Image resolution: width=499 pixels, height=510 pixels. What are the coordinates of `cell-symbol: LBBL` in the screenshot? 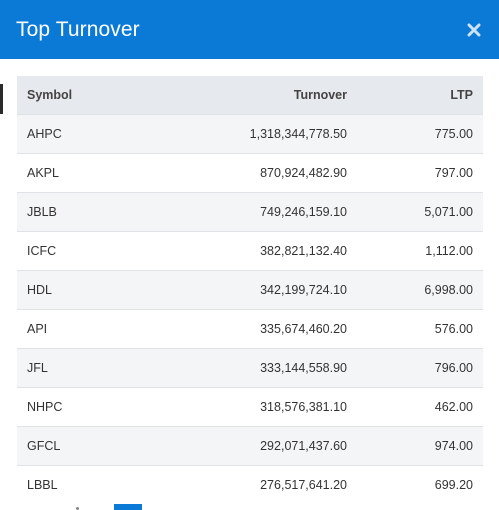 It's located at (42, 484).